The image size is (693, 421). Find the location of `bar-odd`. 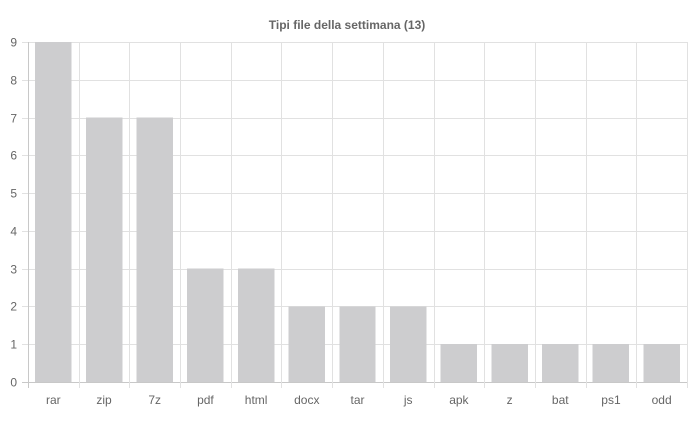

bar-odd is located at coordinates (661, 363).